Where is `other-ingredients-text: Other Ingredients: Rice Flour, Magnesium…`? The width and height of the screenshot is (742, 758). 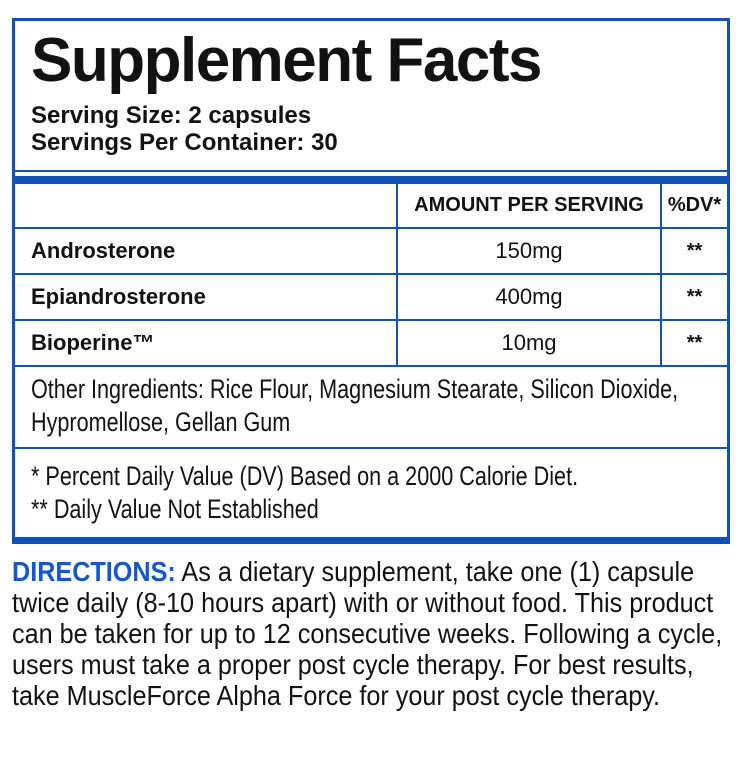 other-ingredients-text: Other Ingredients: Rice Flour, Magnesium… is located at coordinates (355, 406).